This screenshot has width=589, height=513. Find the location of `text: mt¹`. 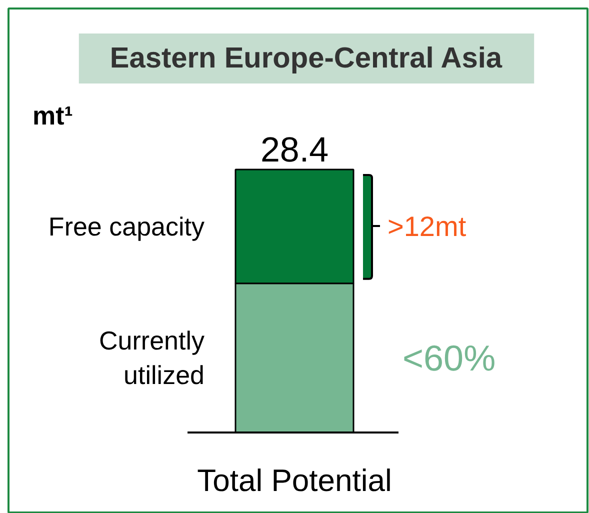

text: mt¹ is located at coordinates (52, 115).